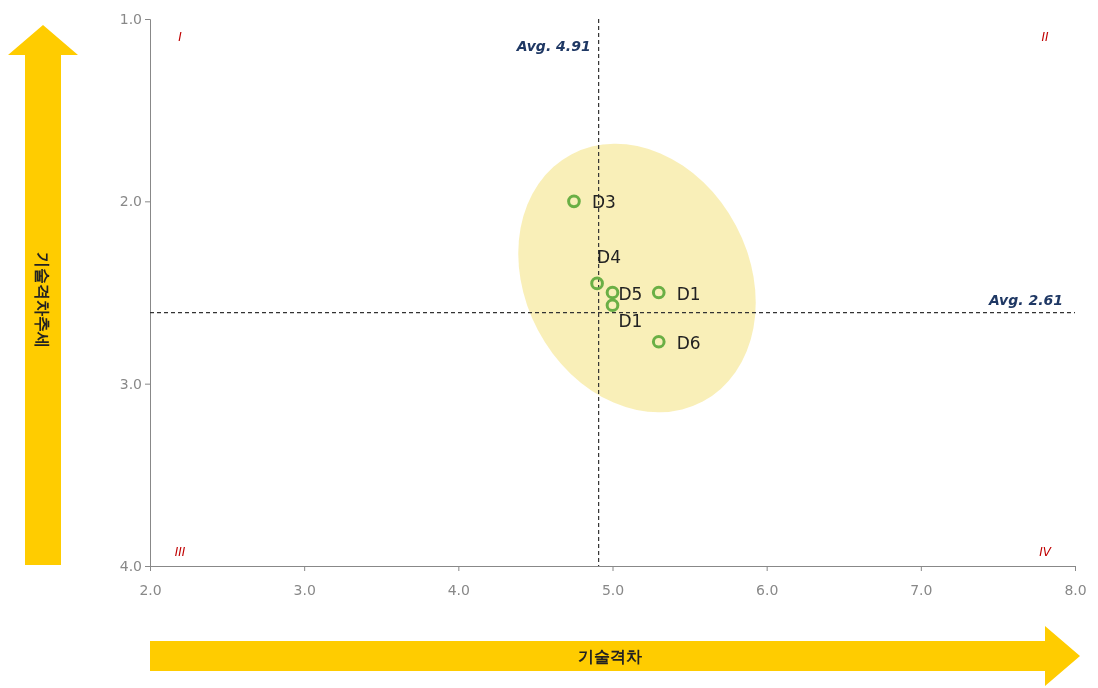 The width and height of the screenshot is (1098, 688). I want to click on annotation: IV, so click(1045, 552).